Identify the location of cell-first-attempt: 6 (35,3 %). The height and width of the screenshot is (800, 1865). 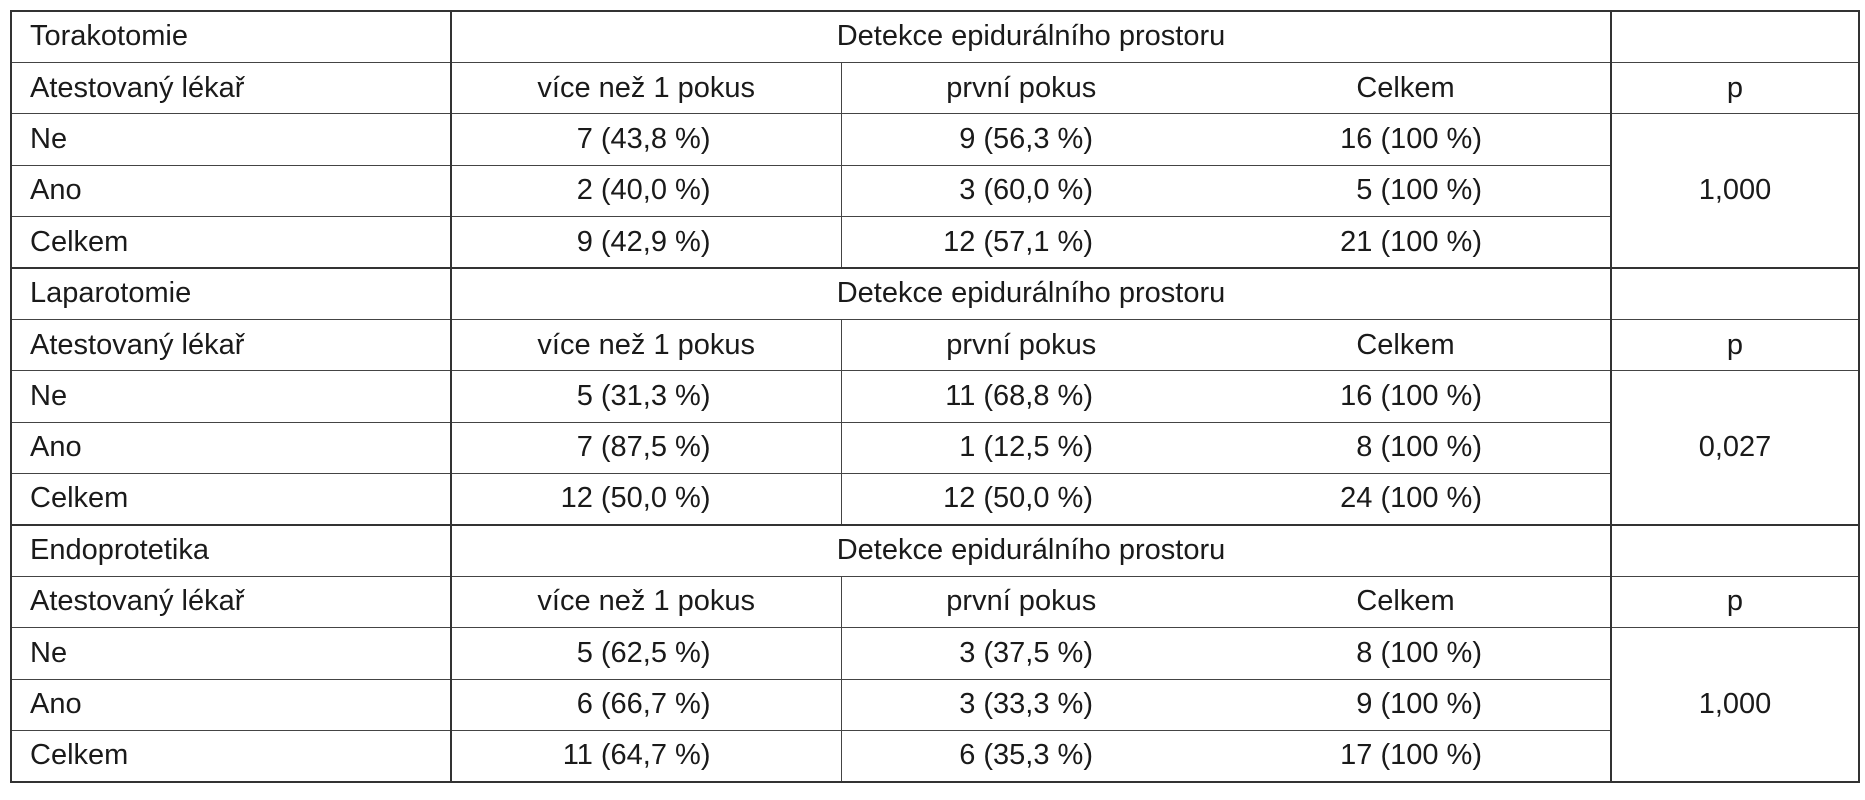
(1021, 756).